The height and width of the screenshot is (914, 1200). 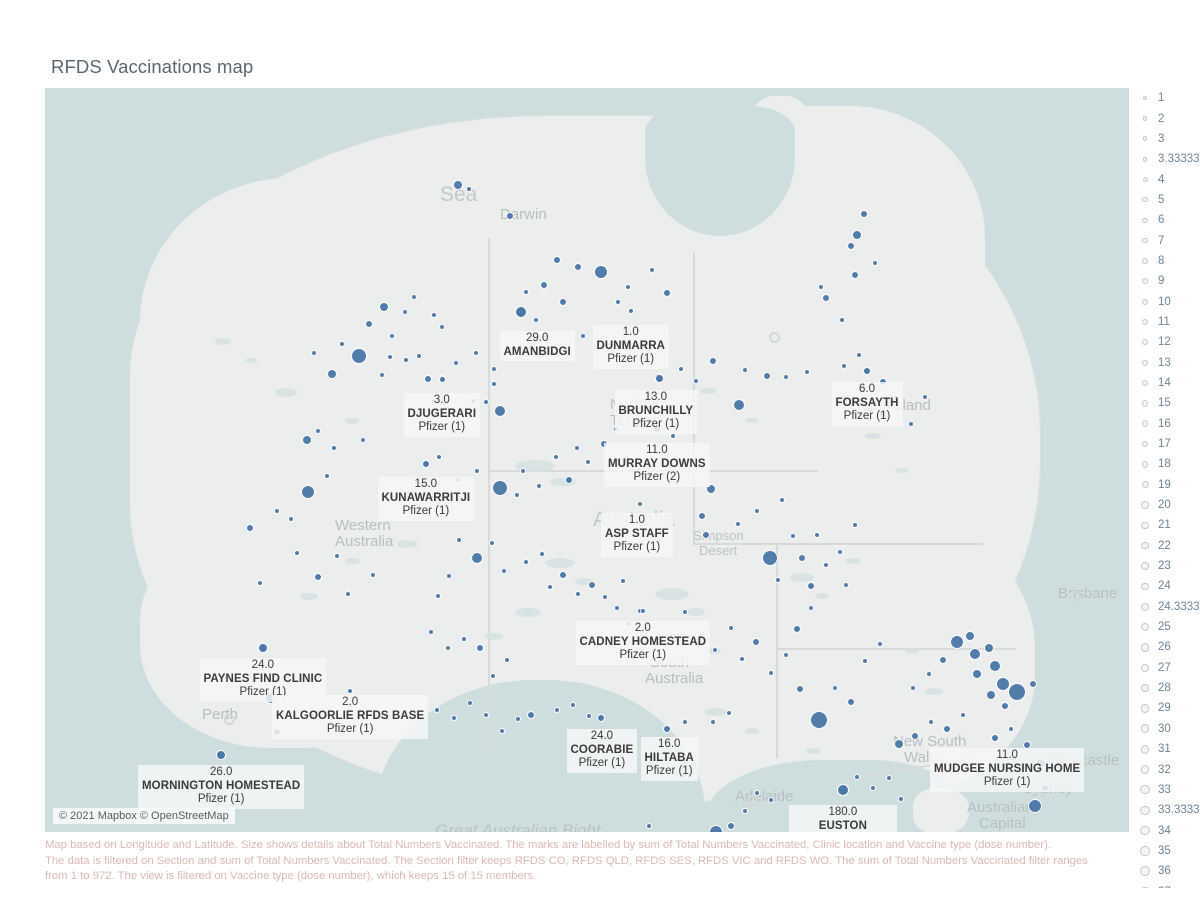 I want to click on legend-item: 25, so click(x=1168, y=627).